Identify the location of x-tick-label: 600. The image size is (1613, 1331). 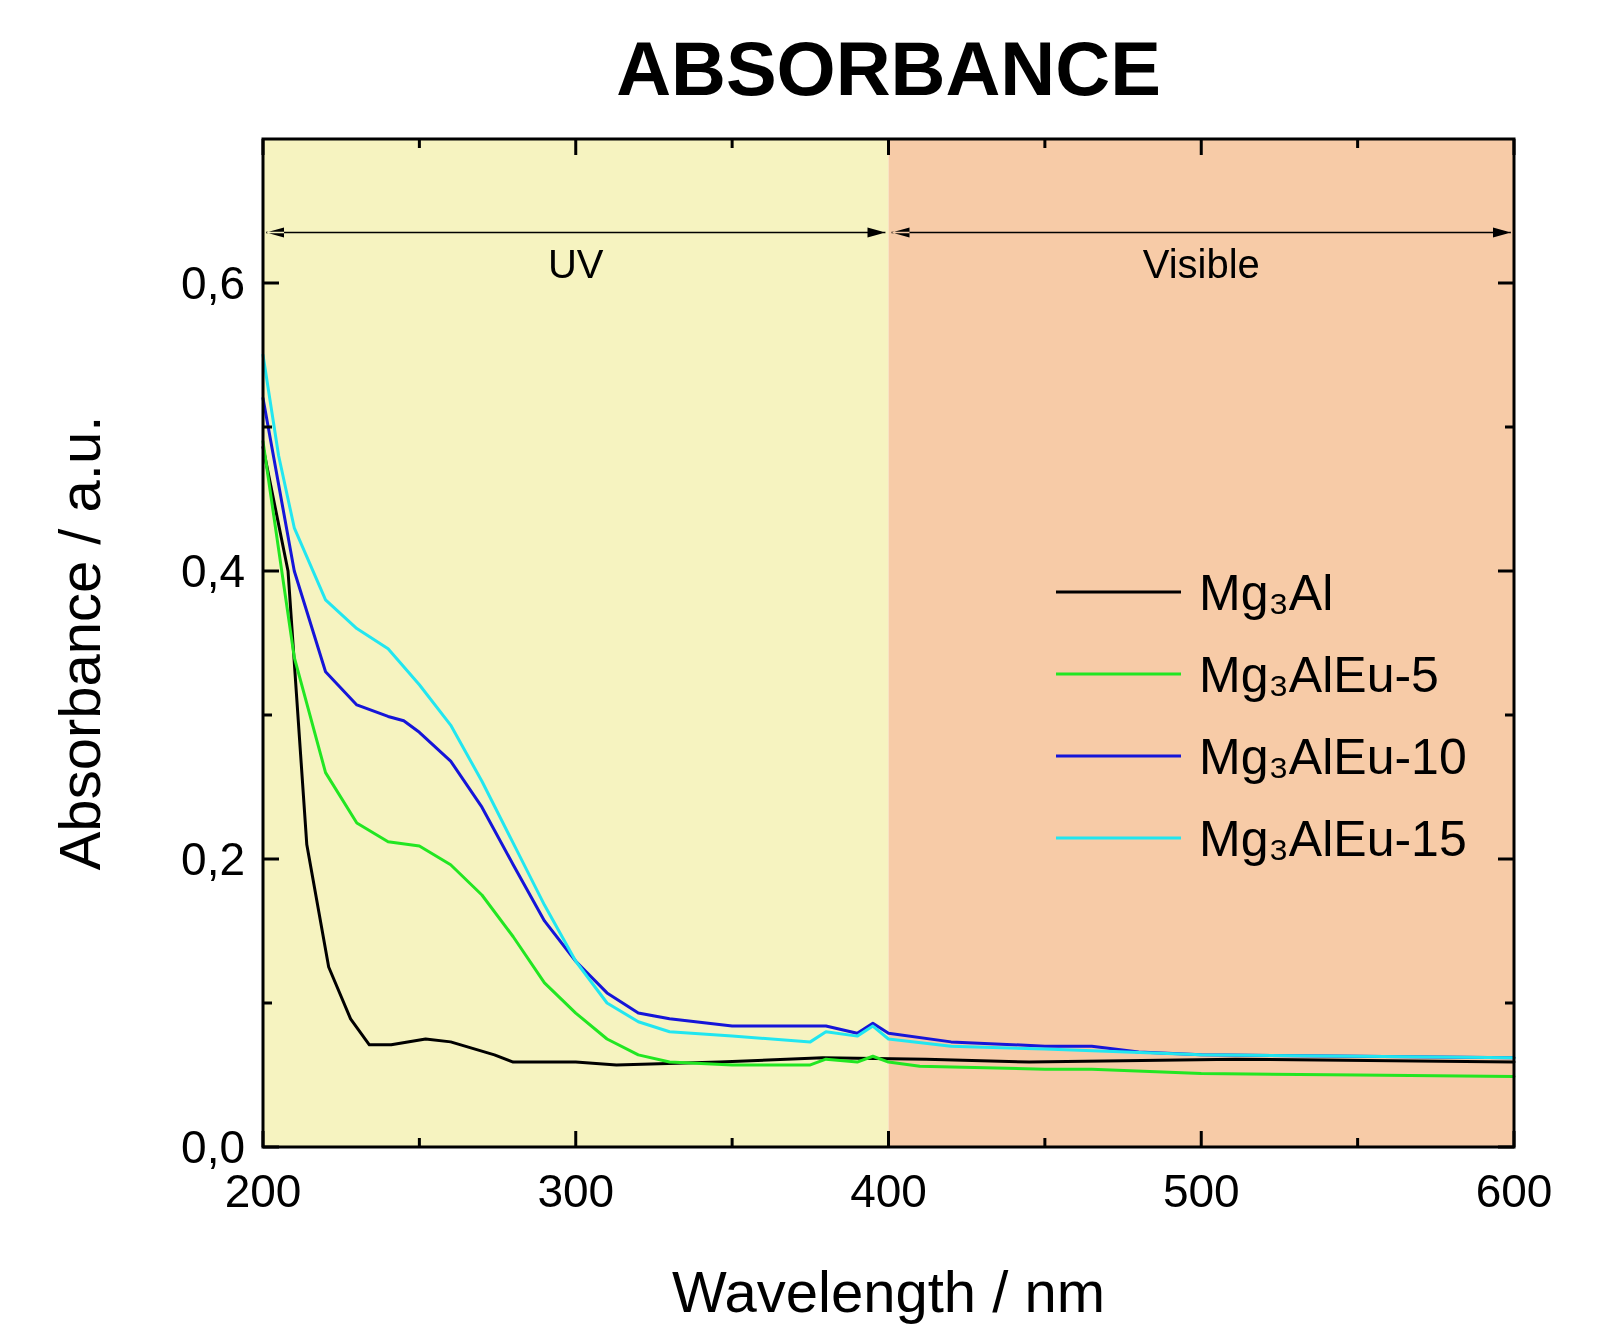
(1514, 1191).